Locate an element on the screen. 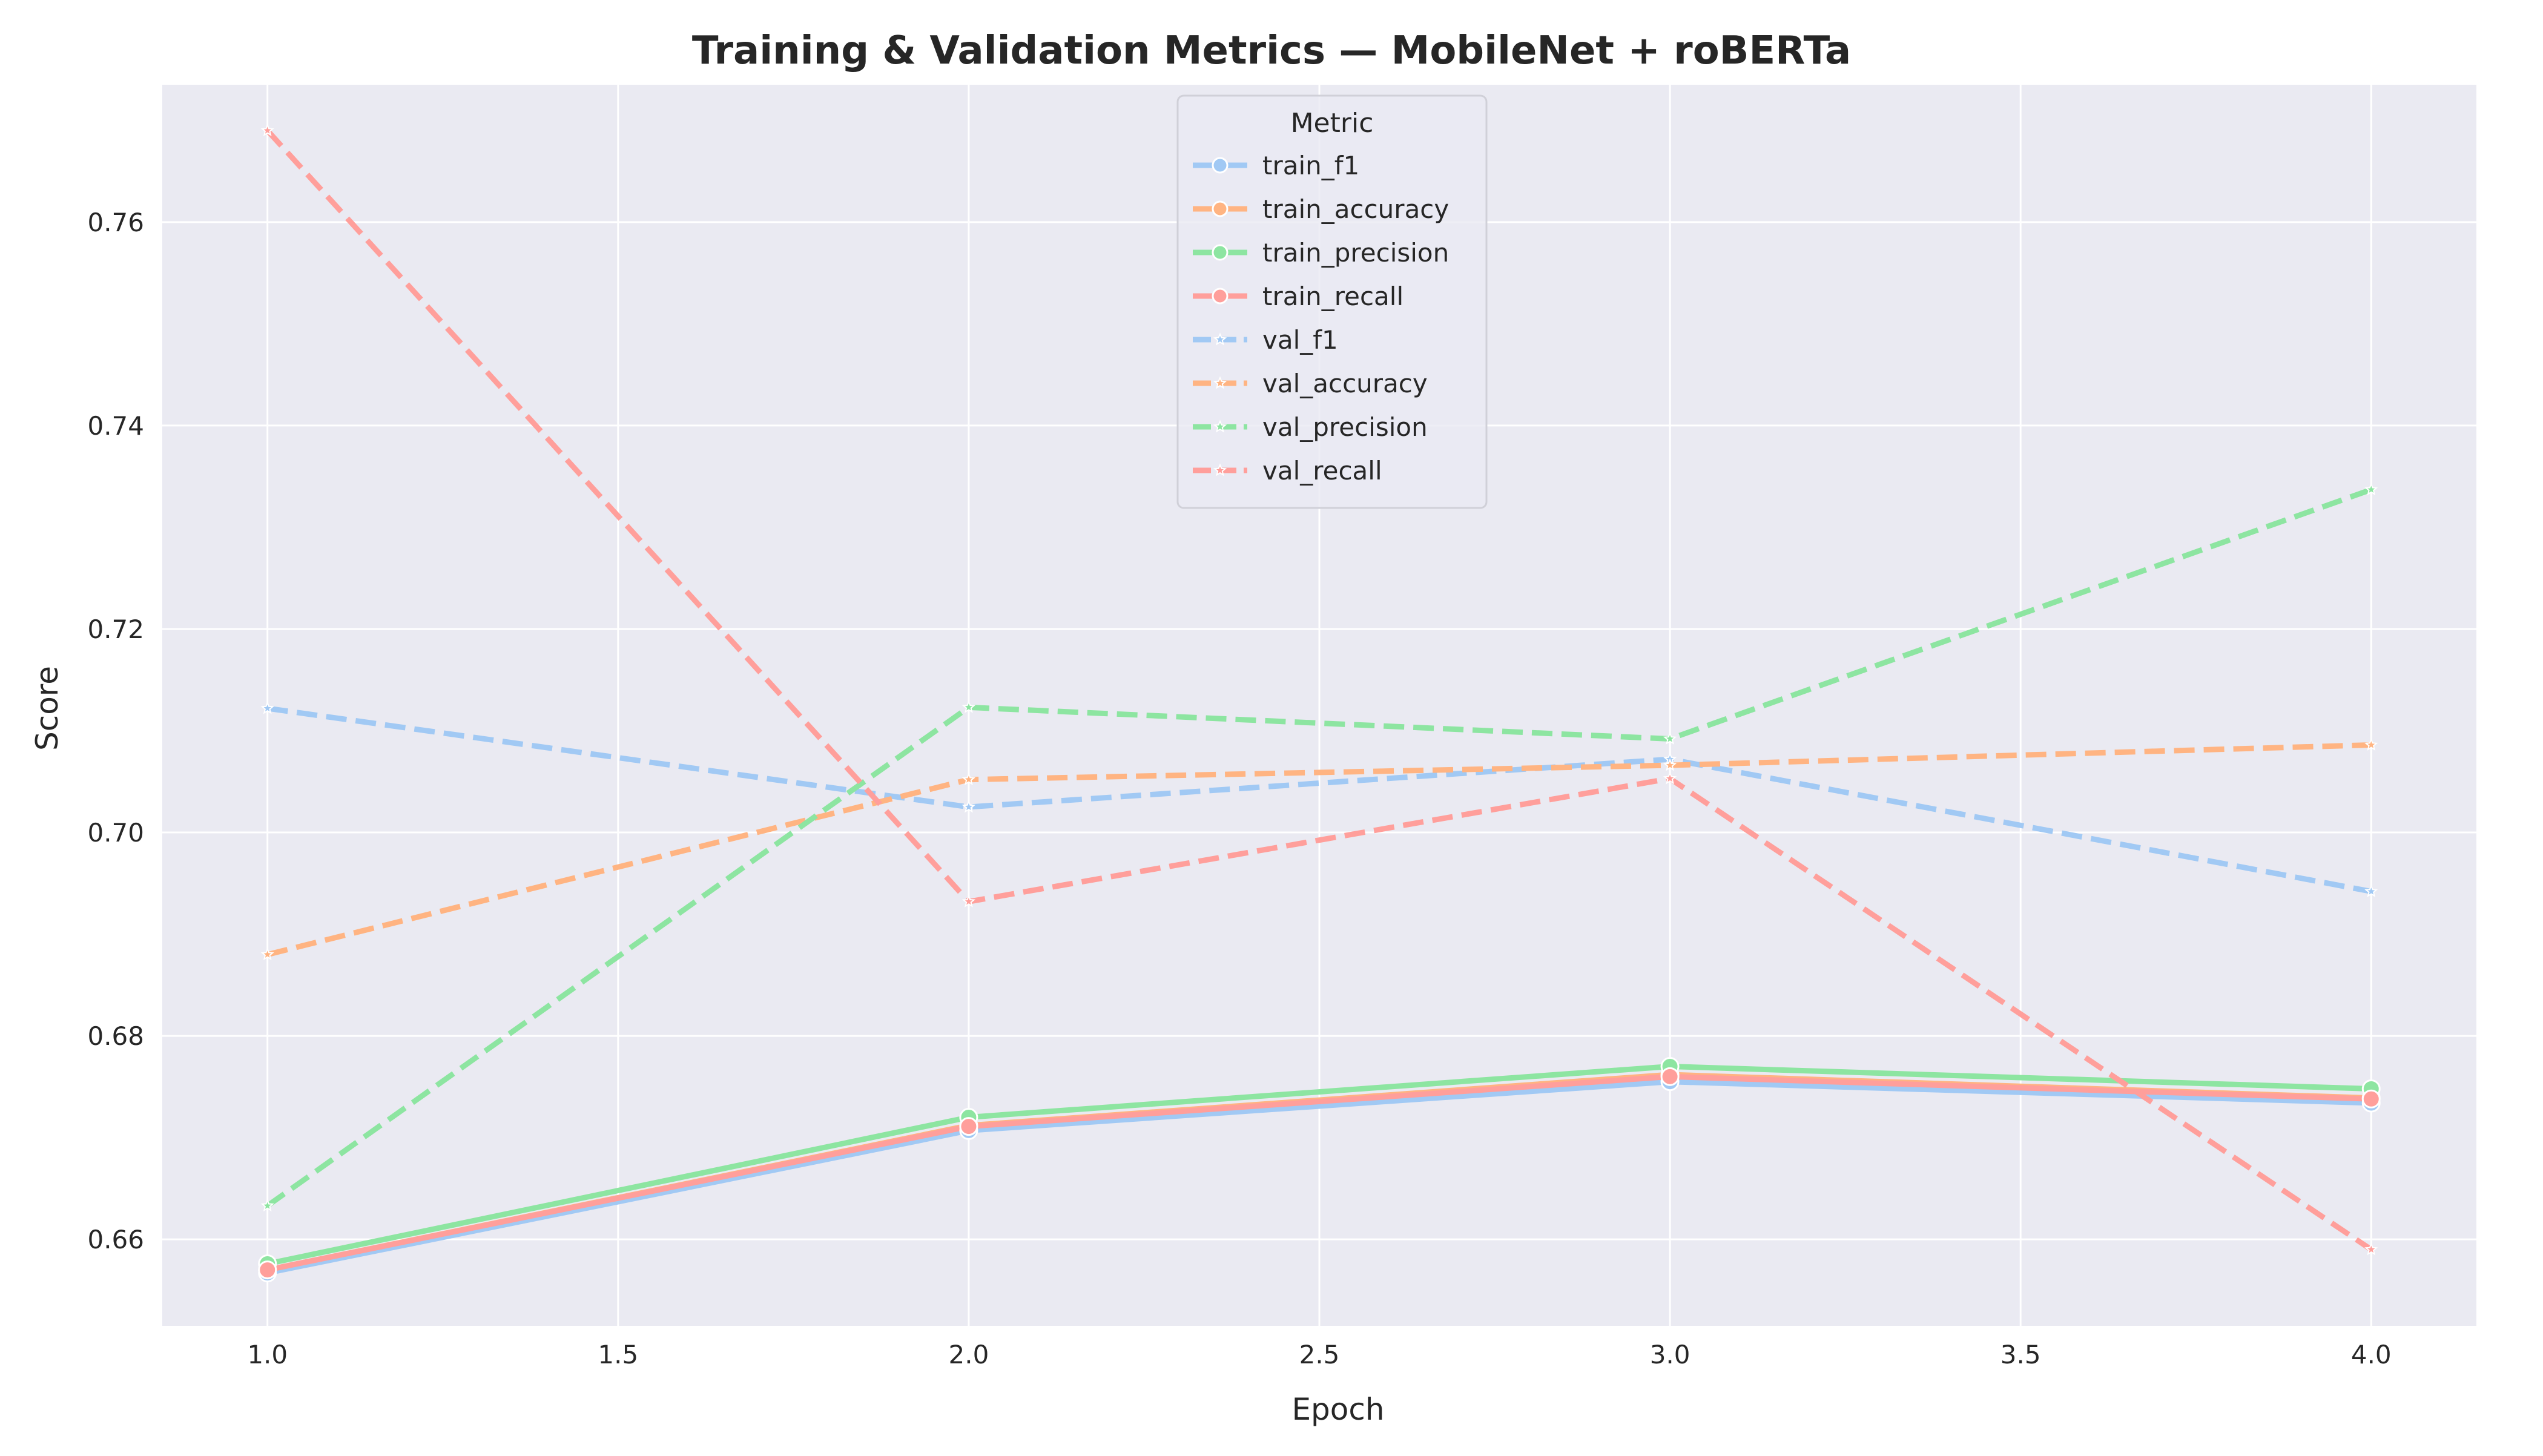 This screenshot has height=1456, width=2543. legend-item-val-precision: val_precision is located at coordinates (1311, 427).